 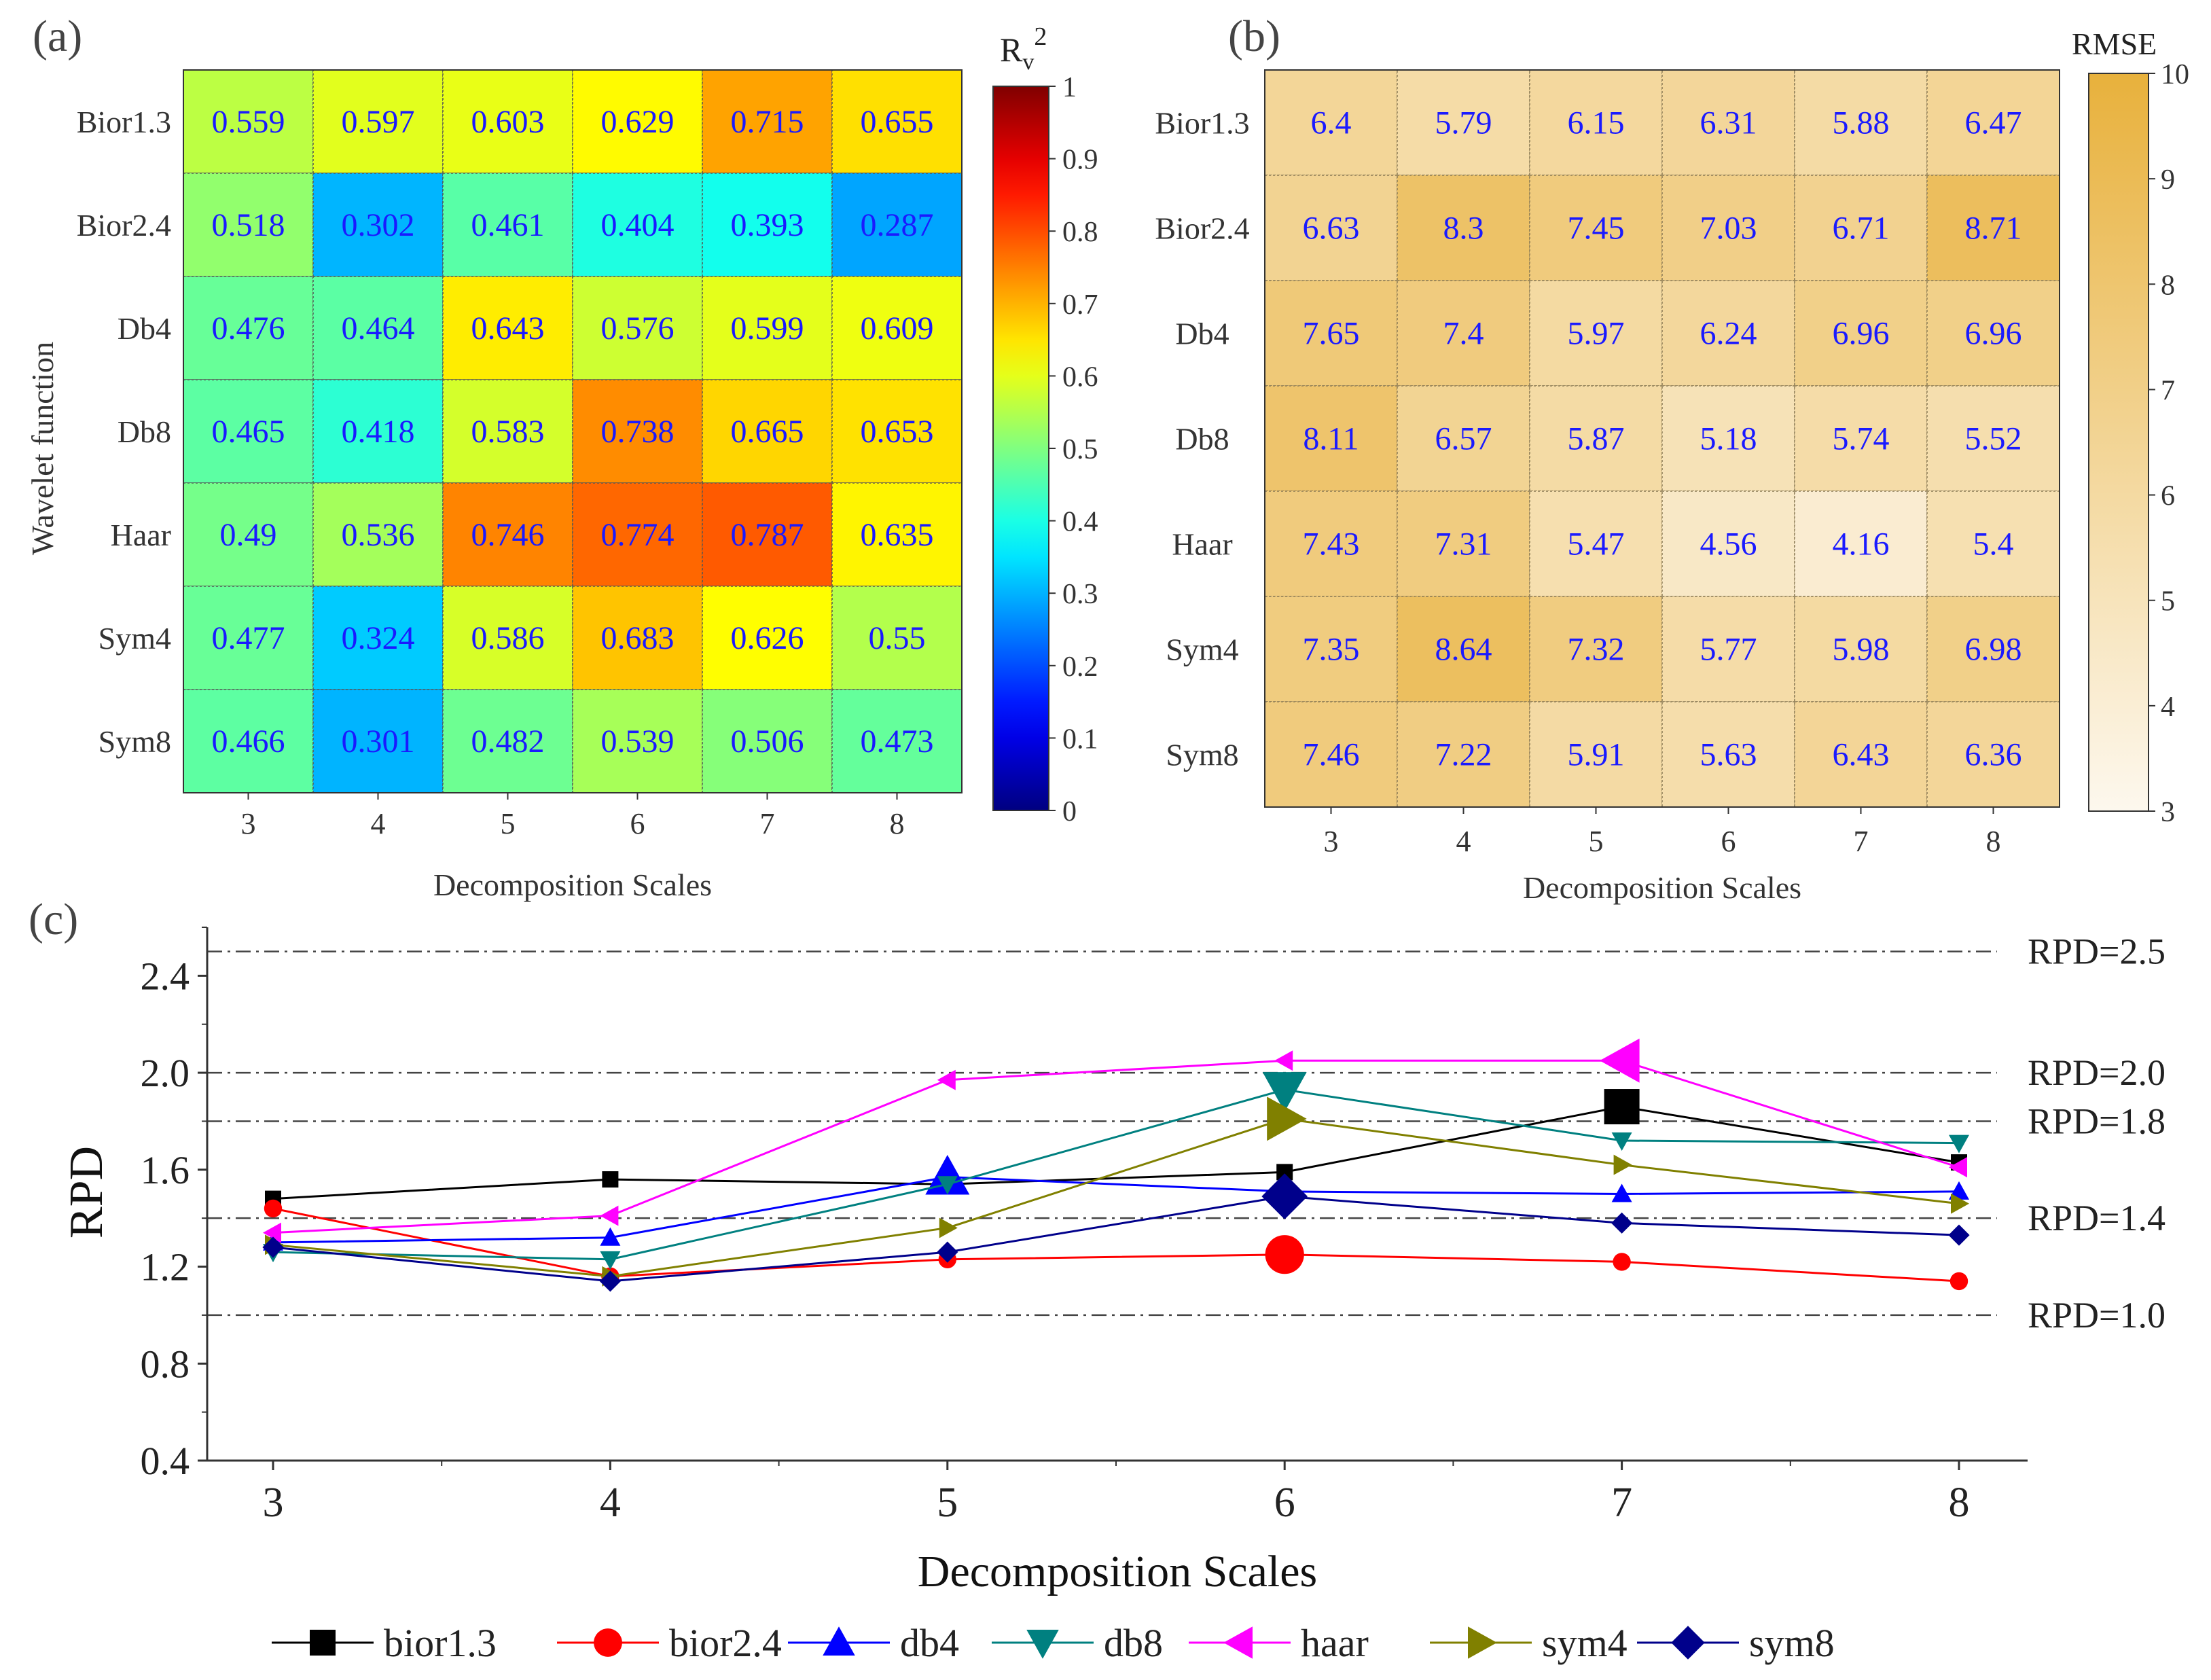 What do you see at coordinates (1331, 841) in the screenshot?
I see `heatmap-b-x-tick-label: 3` at bounding box center [1331, 841].